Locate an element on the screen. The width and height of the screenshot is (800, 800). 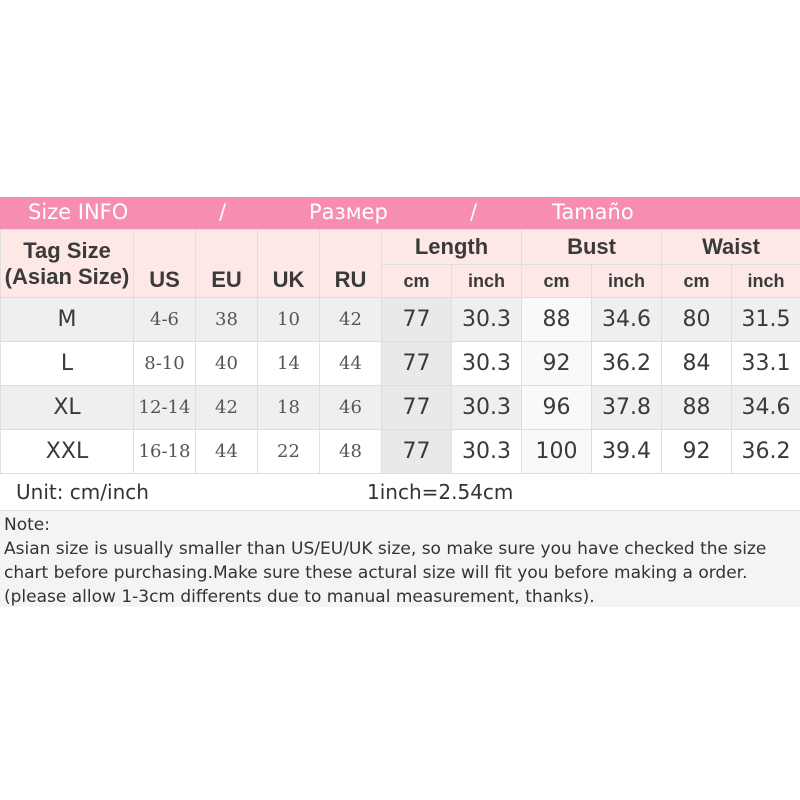
cell-ru: 44 is located at coordinates (350, 363).